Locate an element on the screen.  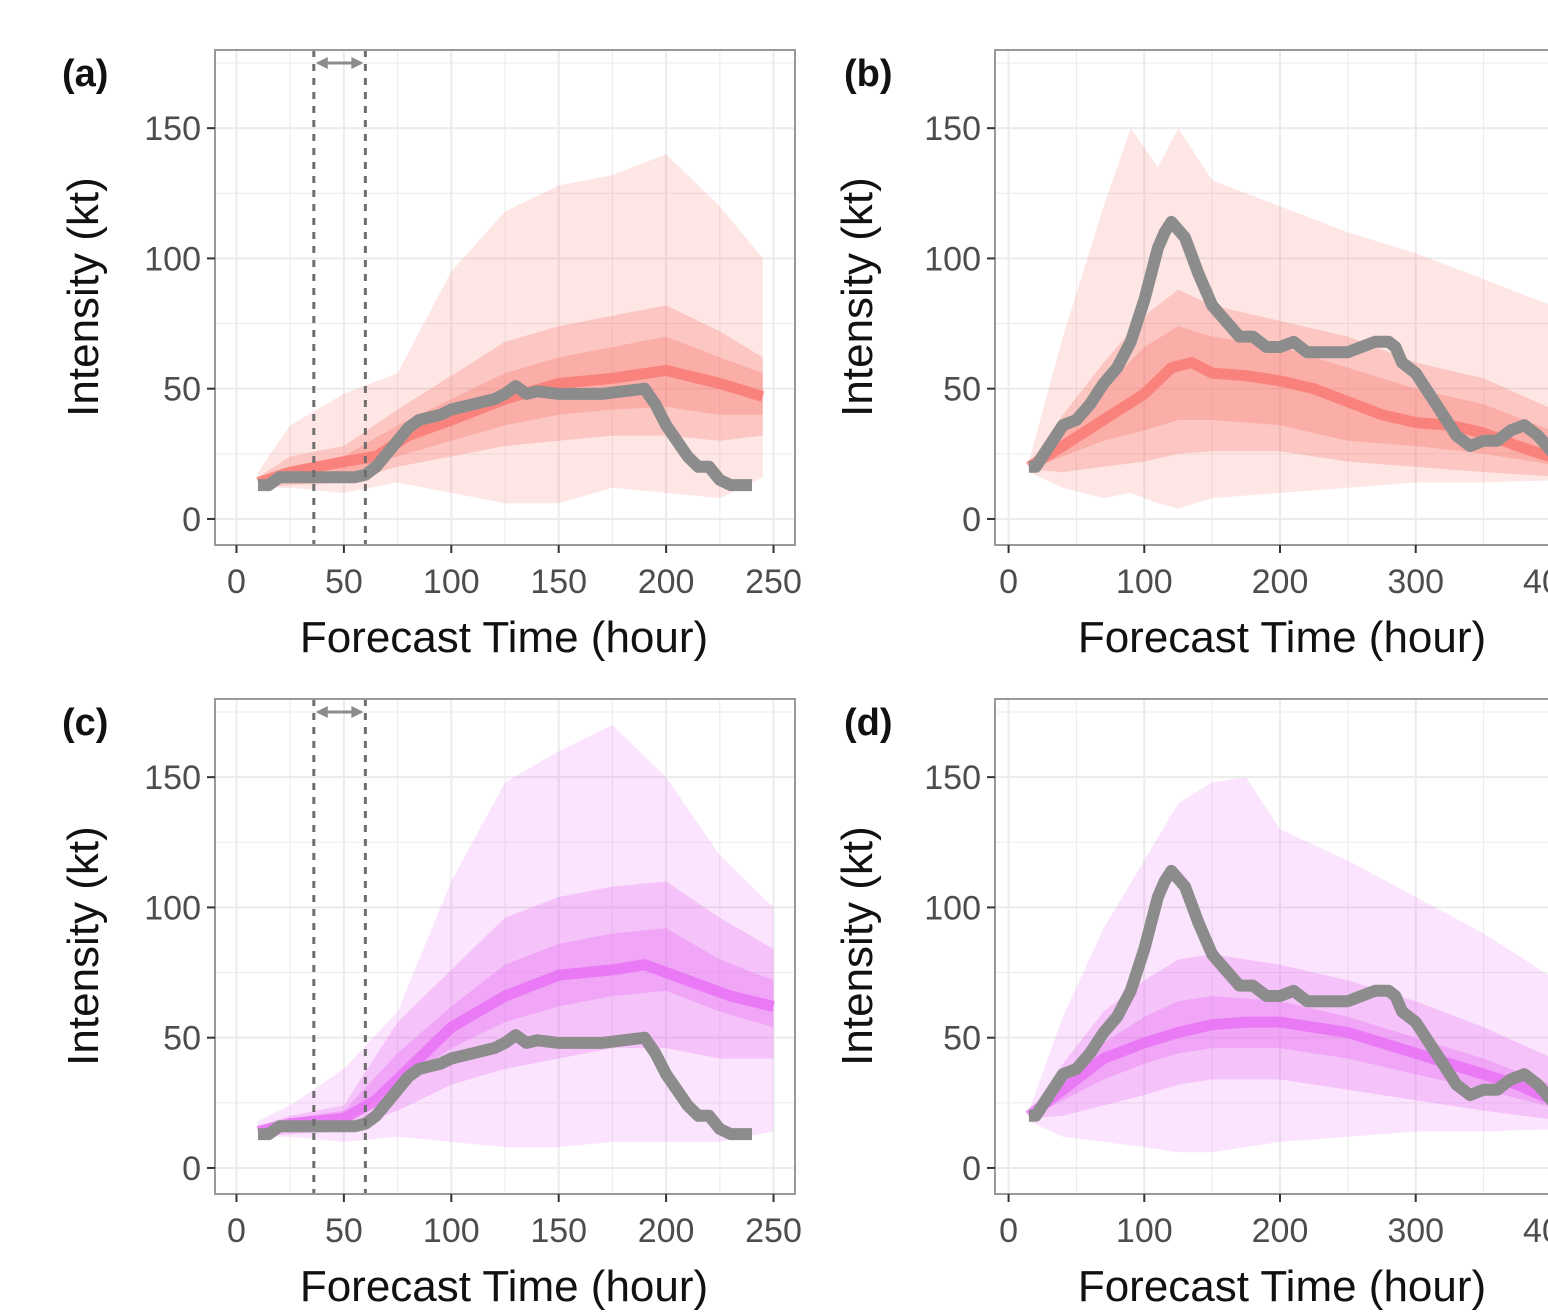
panel-label: (d) is located at coordinates (868, 723).